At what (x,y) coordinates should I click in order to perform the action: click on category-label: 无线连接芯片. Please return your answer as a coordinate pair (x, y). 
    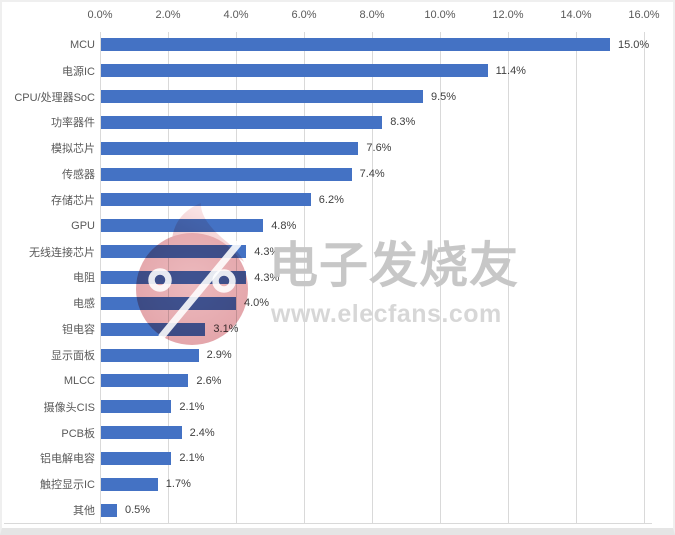
    Looking at the image, I should click on (62, 252).